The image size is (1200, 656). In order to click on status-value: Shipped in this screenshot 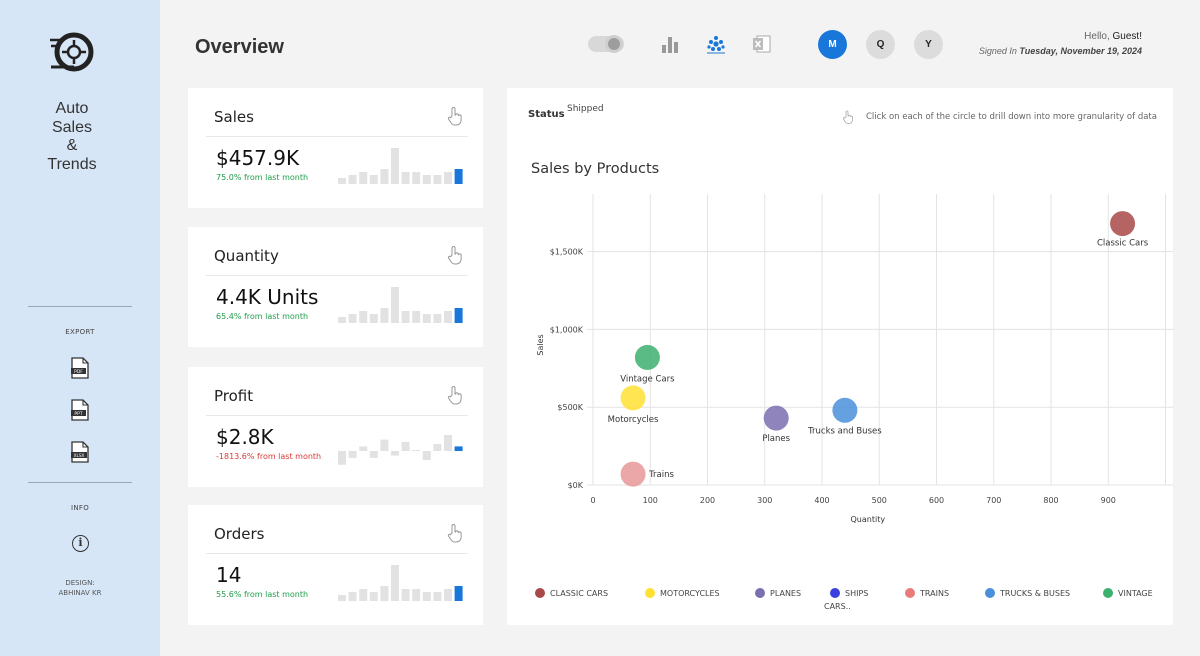, I will do `click(585, 109)`.